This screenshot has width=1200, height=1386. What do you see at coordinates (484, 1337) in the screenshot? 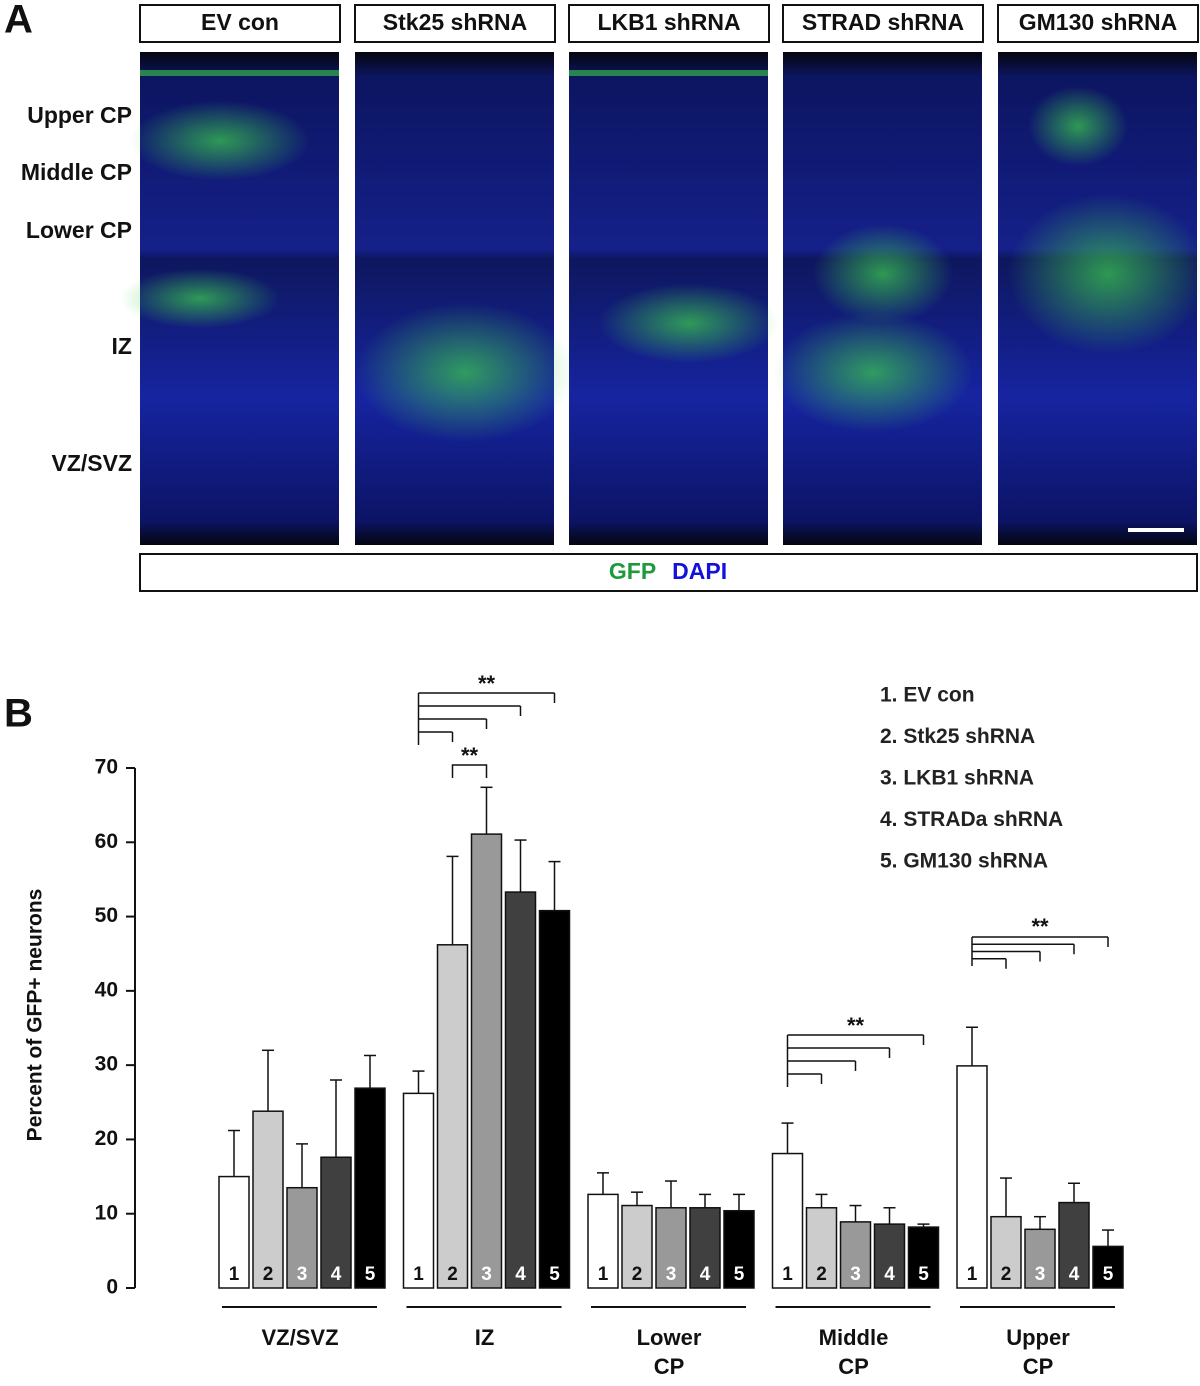
I see `x-tick-label: IZ` at bounding box center [484, 1337].